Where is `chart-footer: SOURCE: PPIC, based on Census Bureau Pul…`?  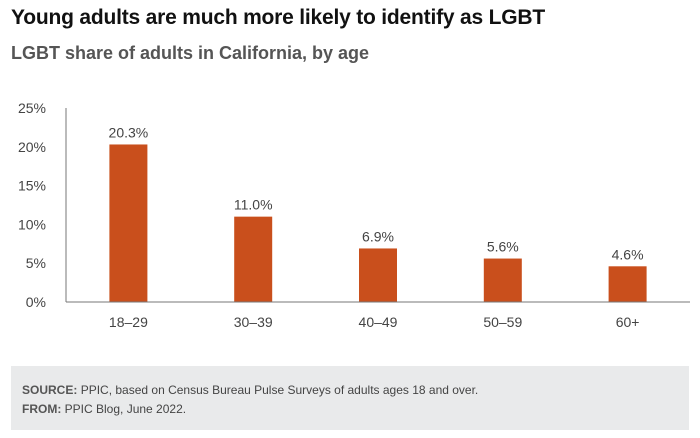 chart-footer: SOURCE: PPIC, based on Census Bureau Pul… is located at coordinates (350, 398).